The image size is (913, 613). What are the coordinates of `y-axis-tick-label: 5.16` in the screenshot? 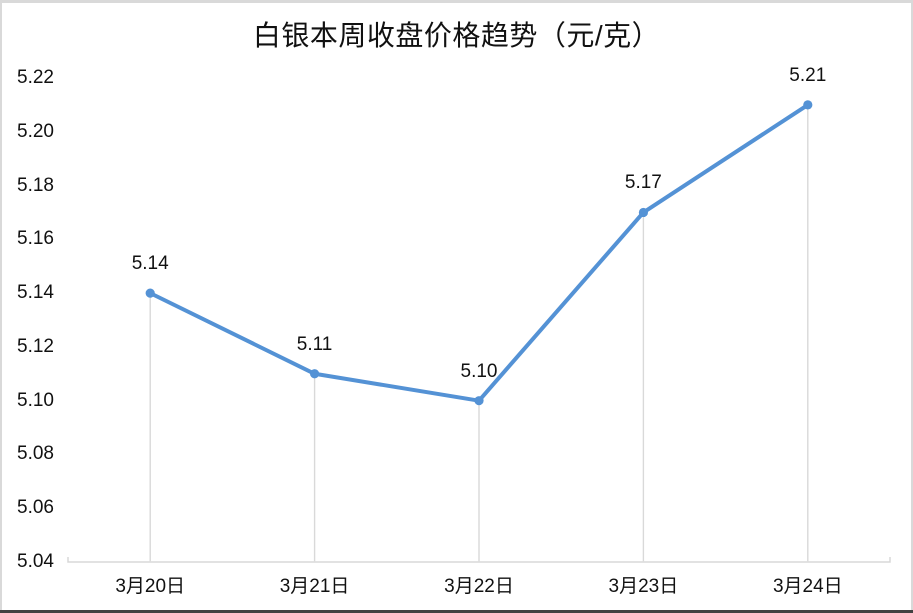 It's located at (35, 239).